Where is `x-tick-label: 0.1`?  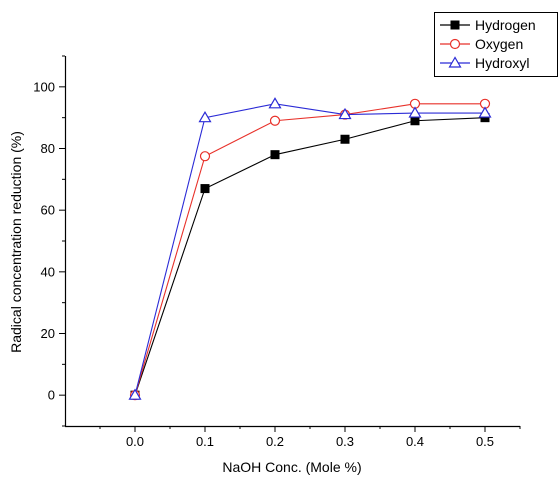 x-tick-label: 0.1 is located at coordinates (205, 441).